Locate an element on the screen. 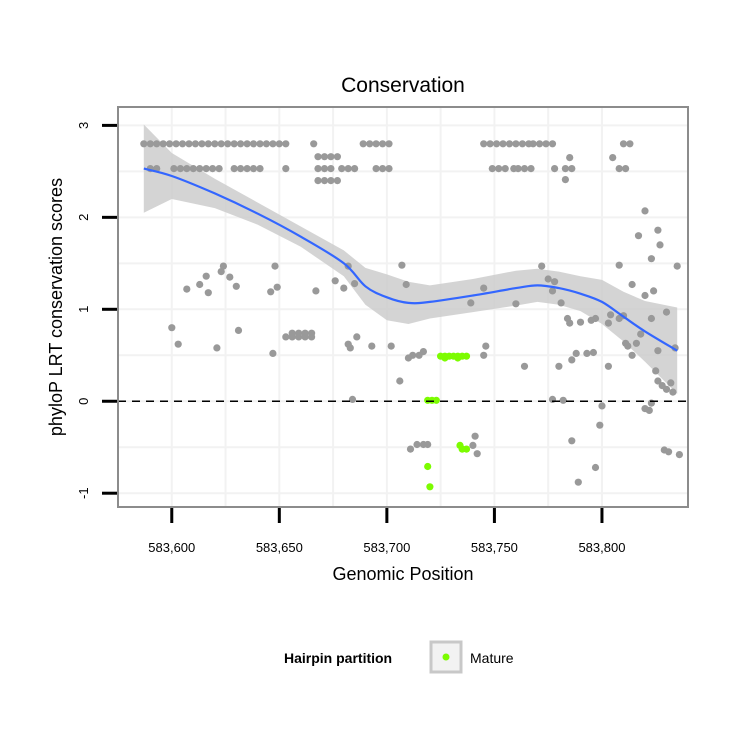 This screenshot has width=750, height=750. chart-title: Conservation is located at coordinates (403, 85).